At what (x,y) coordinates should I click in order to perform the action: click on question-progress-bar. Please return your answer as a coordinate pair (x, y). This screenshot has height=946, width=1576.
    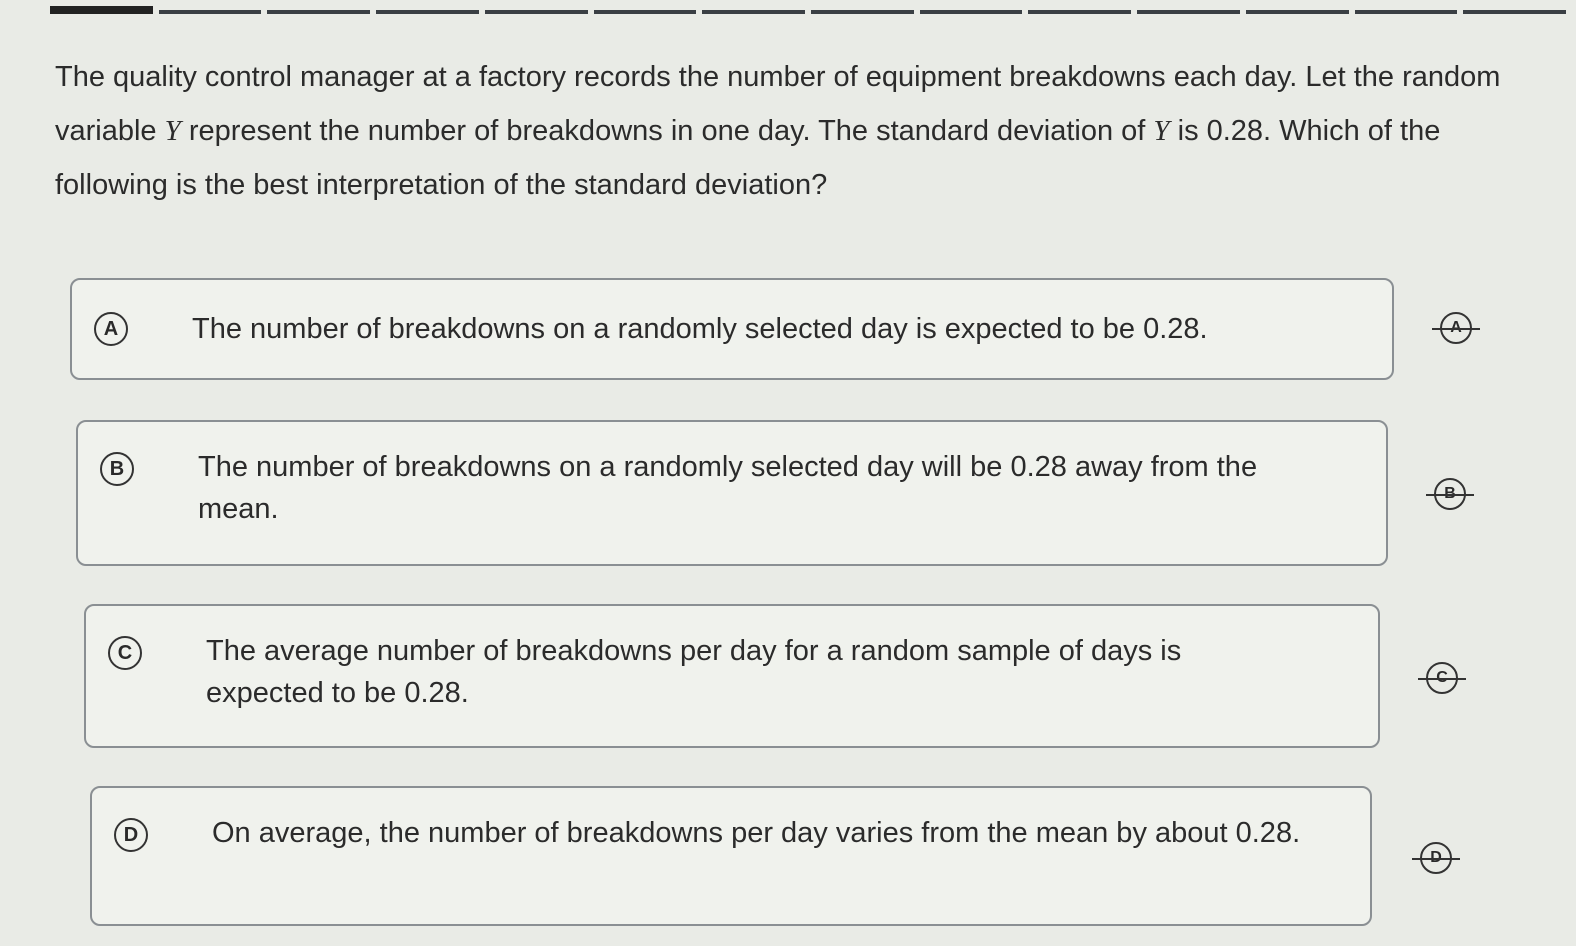
    Looking at the image, I should click on (808, 11).